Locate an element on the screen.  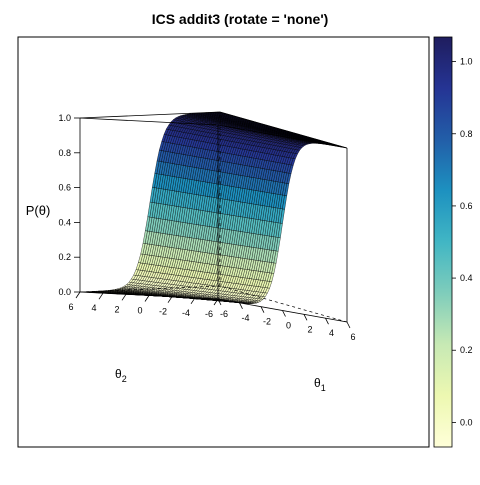
x-tick-label: 2 is located at coordinates (309, 329).